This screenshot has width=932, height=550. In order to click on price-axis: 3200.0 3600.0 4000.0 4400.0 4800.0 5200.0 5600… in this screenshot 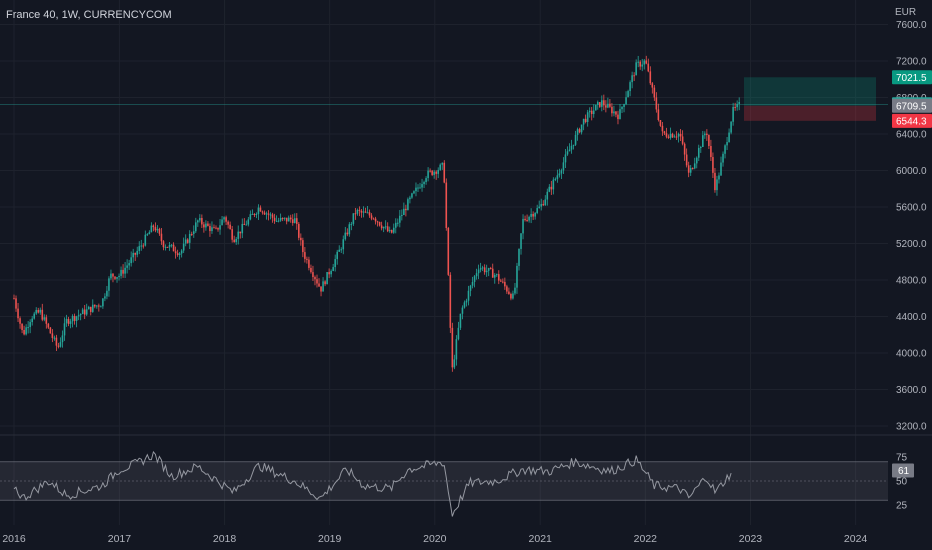, I will do `click(912, 266)`.